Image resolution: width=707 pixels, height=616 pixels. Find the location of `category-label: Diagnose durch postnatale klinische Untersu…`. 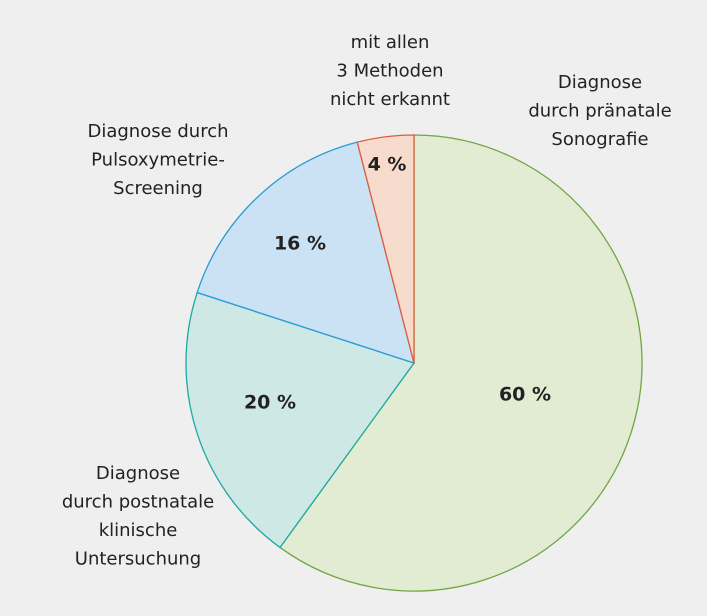

category-label: Diagnose durch postnatale klinische Untersu… is located at coordinates (138, 516).